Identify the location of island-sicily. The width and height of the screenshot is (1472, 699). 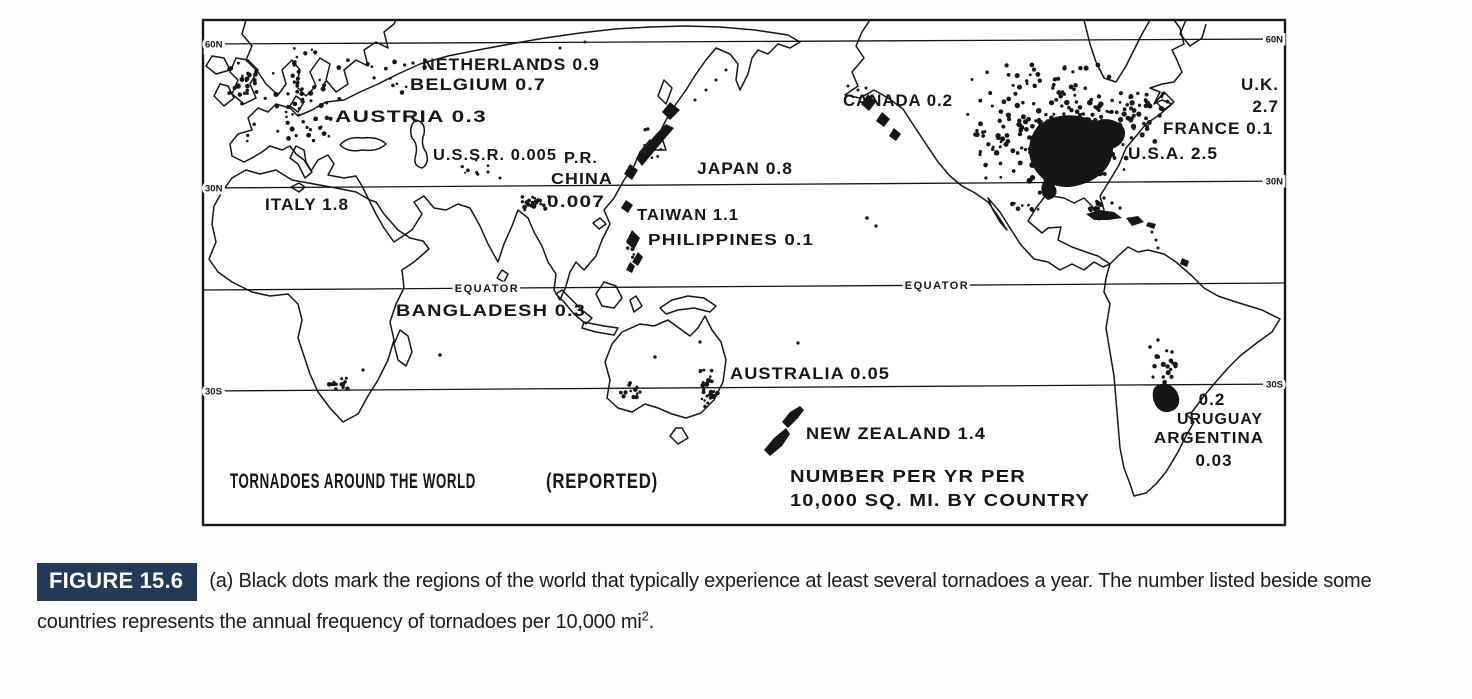
(298, 187).